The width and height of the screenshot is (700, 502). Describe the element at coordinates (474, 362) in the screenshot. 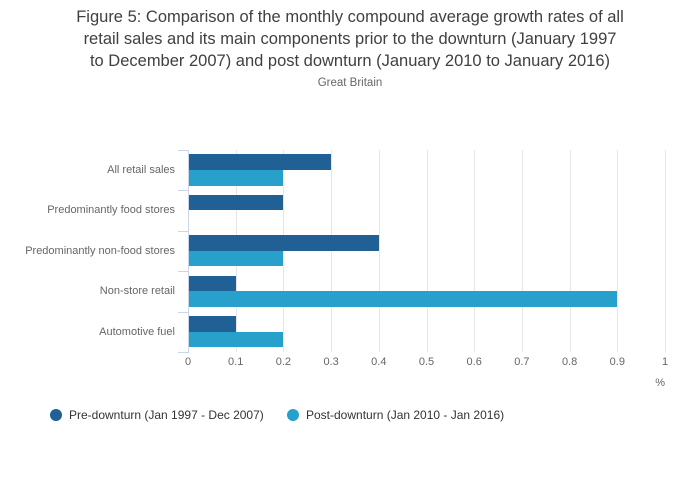

I see `value-axis-tick-label: 0.6` at that location.